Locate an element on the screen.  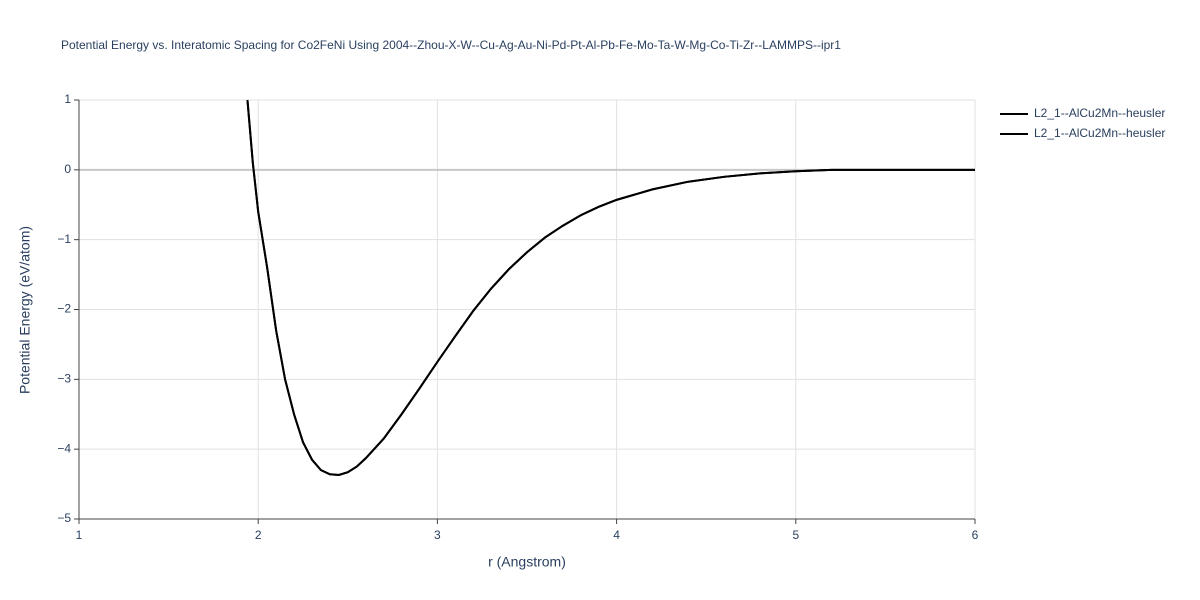
x-tick-label: 3 is located at coordinates (437, 535).